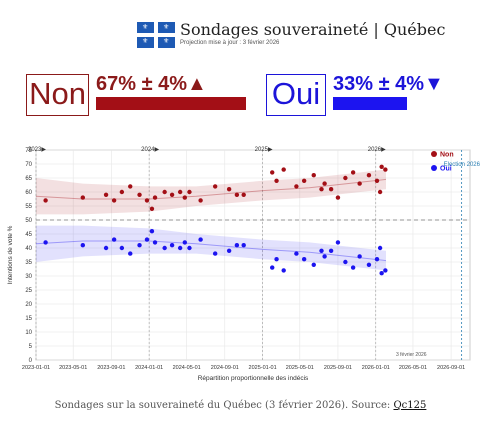 The image size is (481, 425). Describe the element at coordinates (296, 95) in the screenshot. I see `oui-label: Oui` at that location.